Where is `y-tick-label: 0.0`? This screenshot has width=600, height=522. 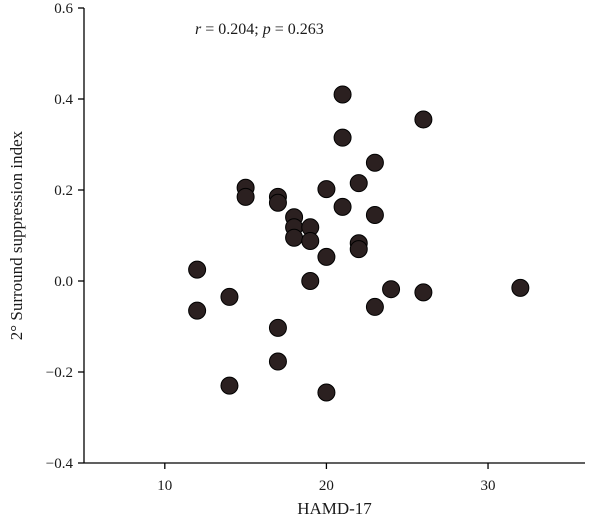
y-tick-label: 0.0 is located at coordinates (63, 282).